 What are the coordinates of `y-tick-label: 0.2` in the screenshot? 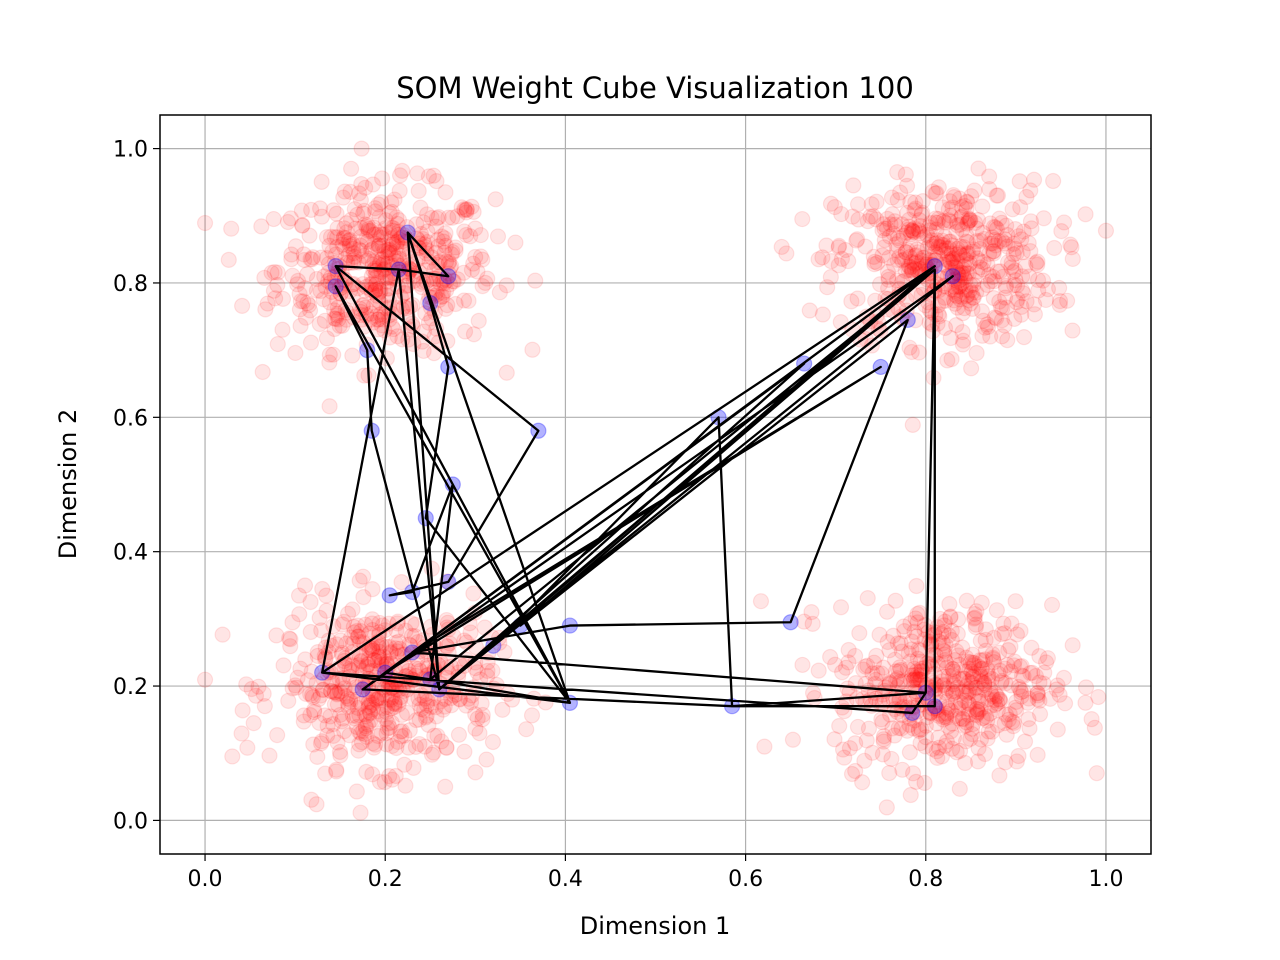 It's located at (130, 687).